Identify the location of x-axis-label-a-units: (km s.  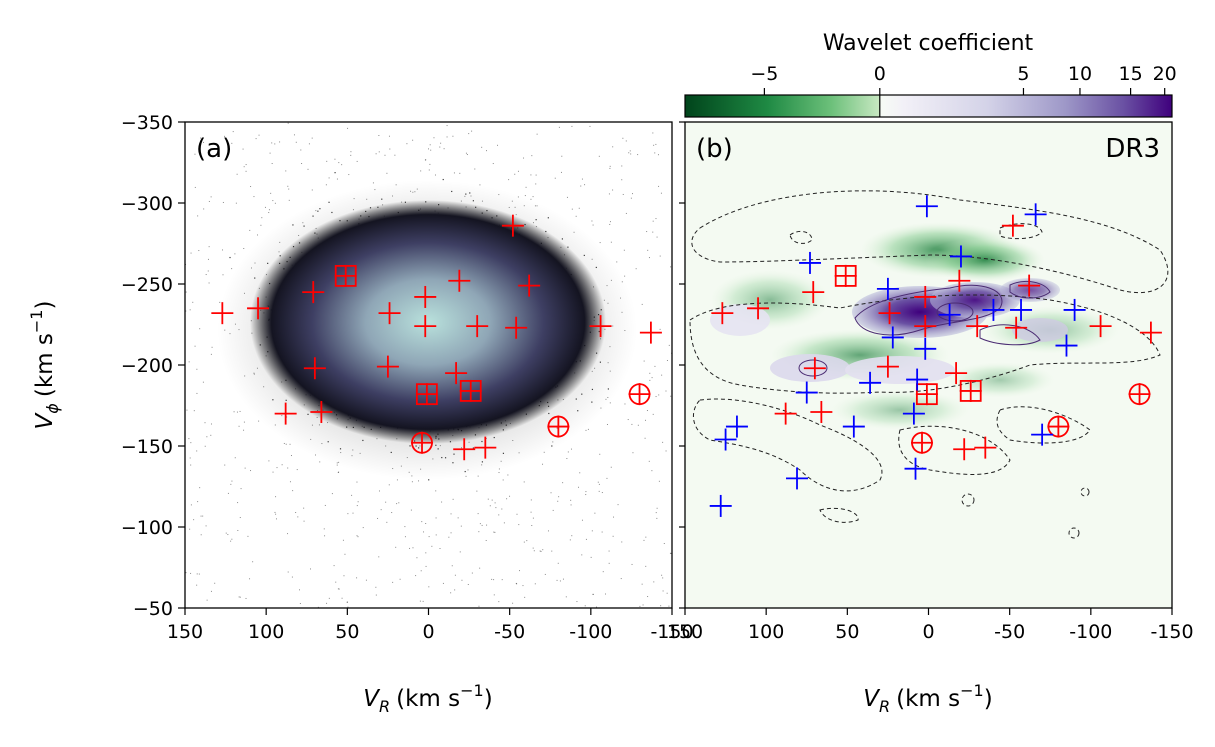
(428, 699).